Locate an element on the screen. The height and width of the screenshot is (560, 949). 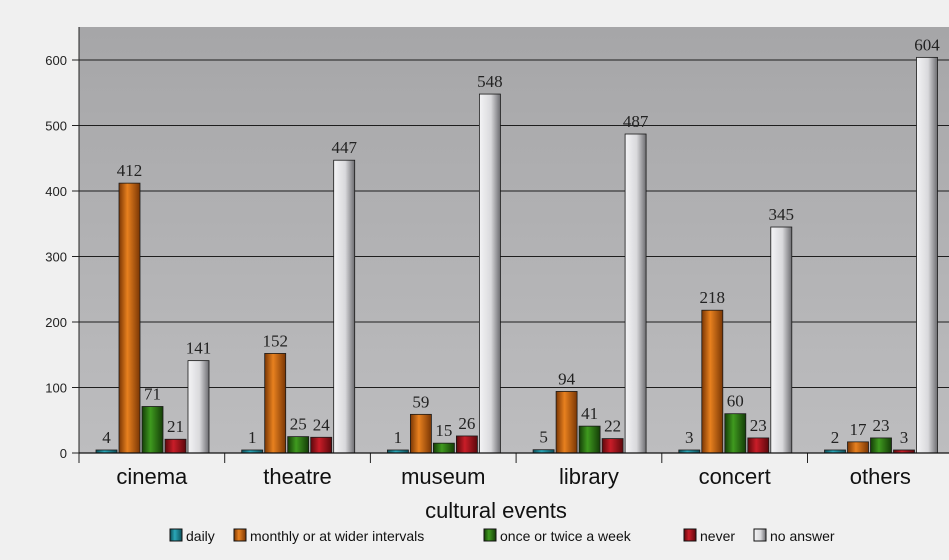
data-label-theatre-weekly: 25 is located at coordinates (298, 424).